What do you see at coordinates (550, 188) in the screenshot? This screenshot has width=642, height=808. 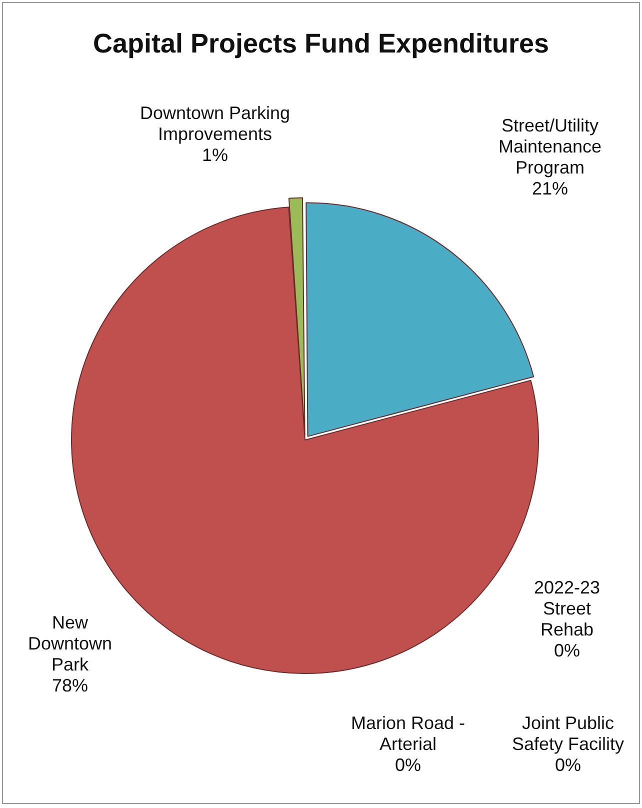 I see `data-label: 21%` at bounding box center [550, 188].